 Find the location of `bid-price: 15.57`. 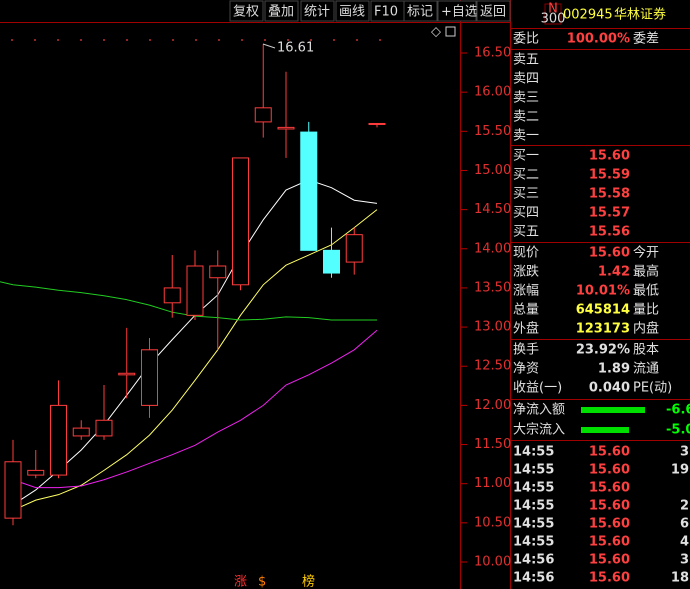

bid-price: 15.57 is located at coordinates (609, 213).